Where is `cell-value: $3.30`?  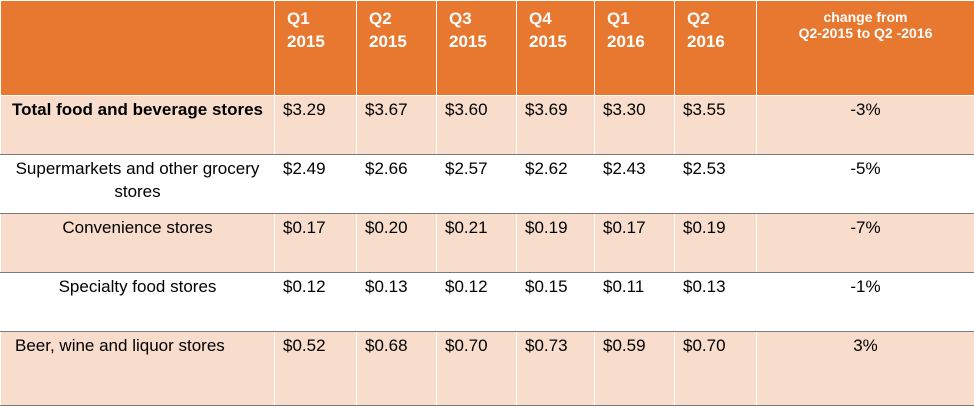 cell-value: $3.30 is located at coordinates (634, 125).